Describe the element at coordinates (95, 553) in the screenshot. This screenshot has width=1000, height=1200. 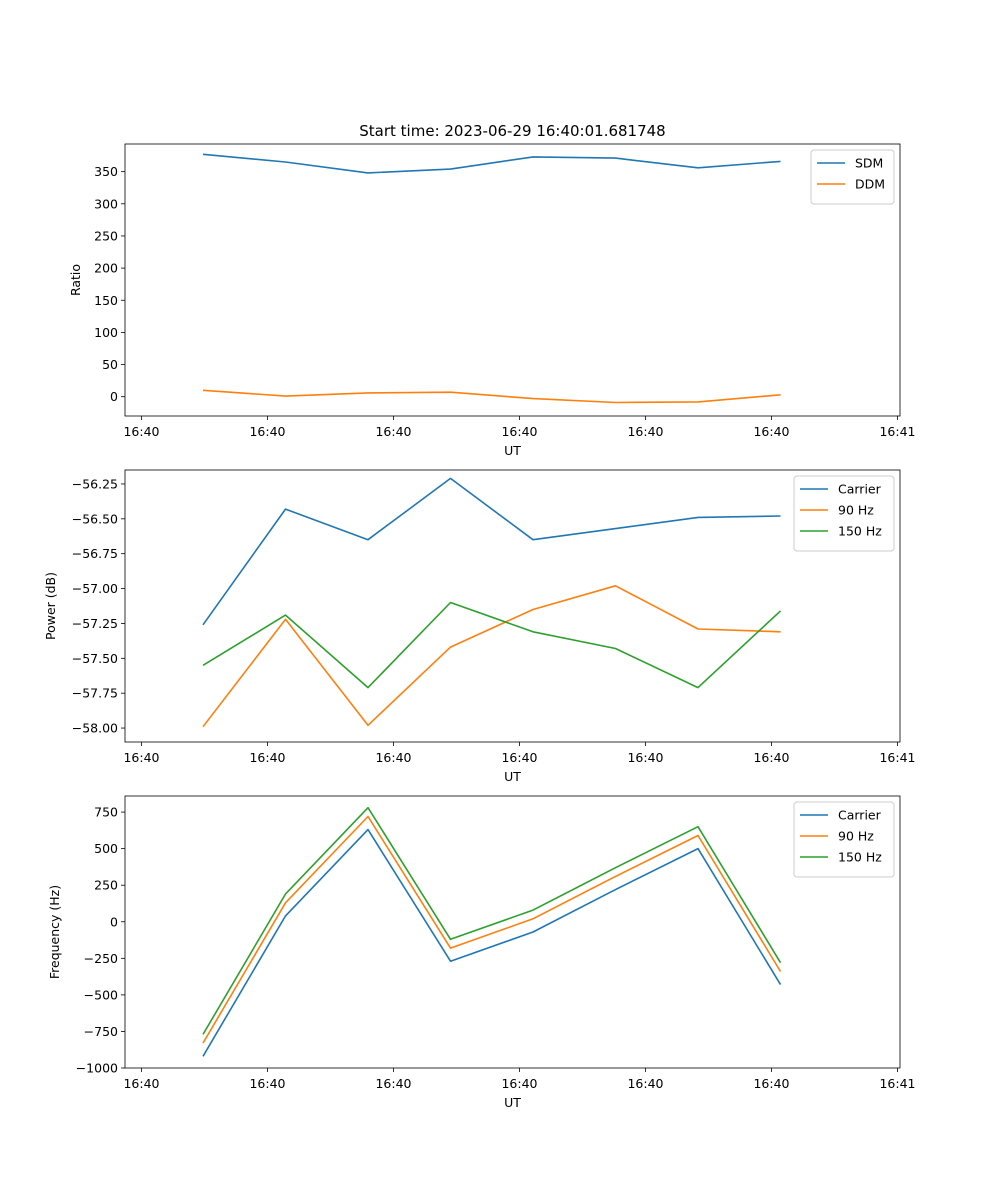
I see `y-tick-label: −56.75` at that location.